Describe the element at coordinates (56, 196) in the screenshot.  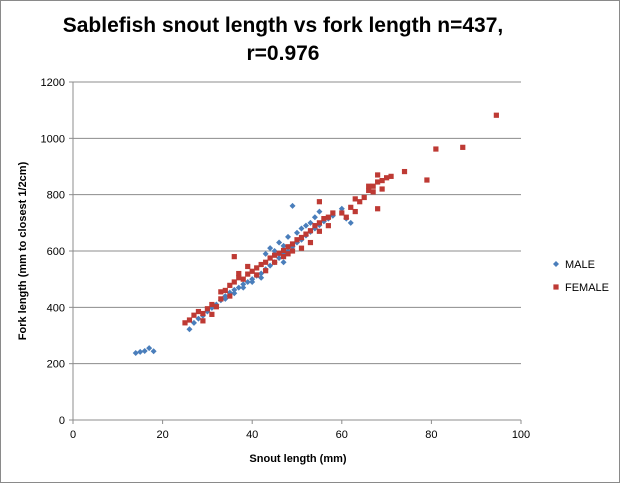
I see `y-tick-label: 800` at that location.